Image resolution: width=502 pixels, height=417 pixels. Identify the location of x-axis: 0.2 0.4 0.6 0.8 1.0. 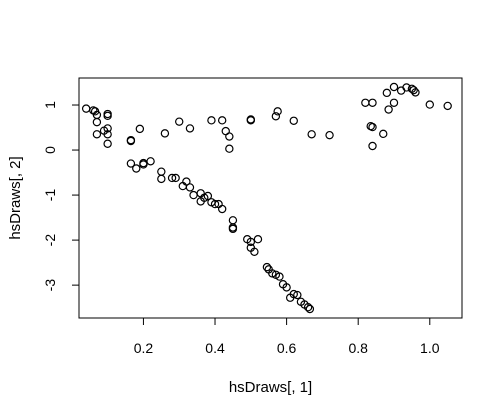
(287, 336).